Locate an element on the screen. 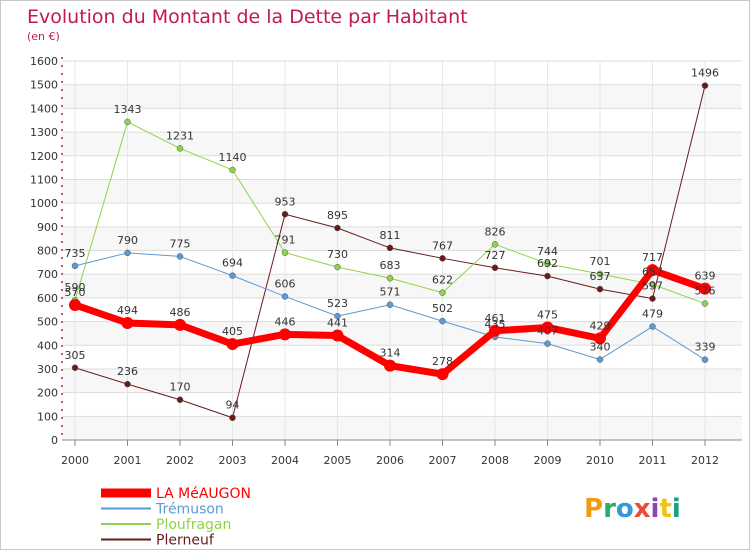 This screenshot has width=750, height=553. x-tick-label: 2009 is located at coordinates (548, 460).